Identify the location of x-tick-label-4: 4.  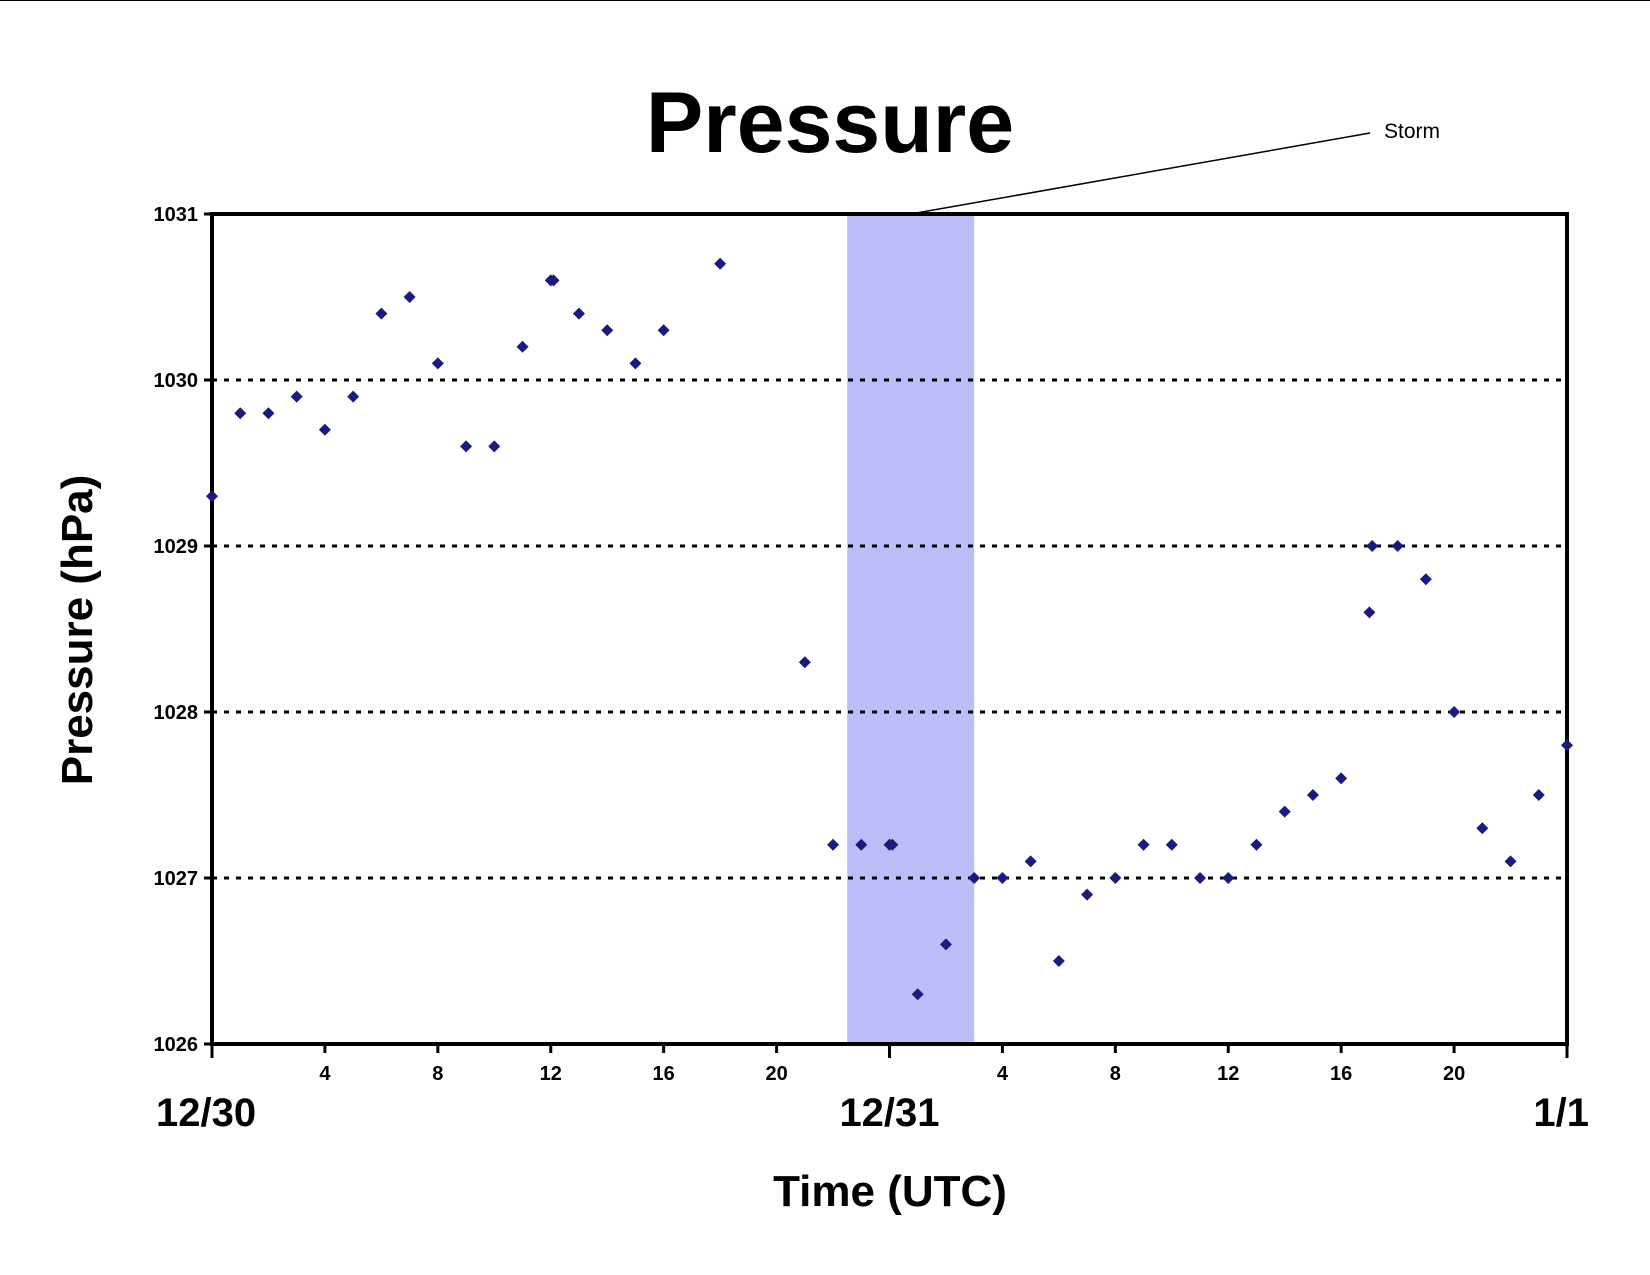
(325, 1074).